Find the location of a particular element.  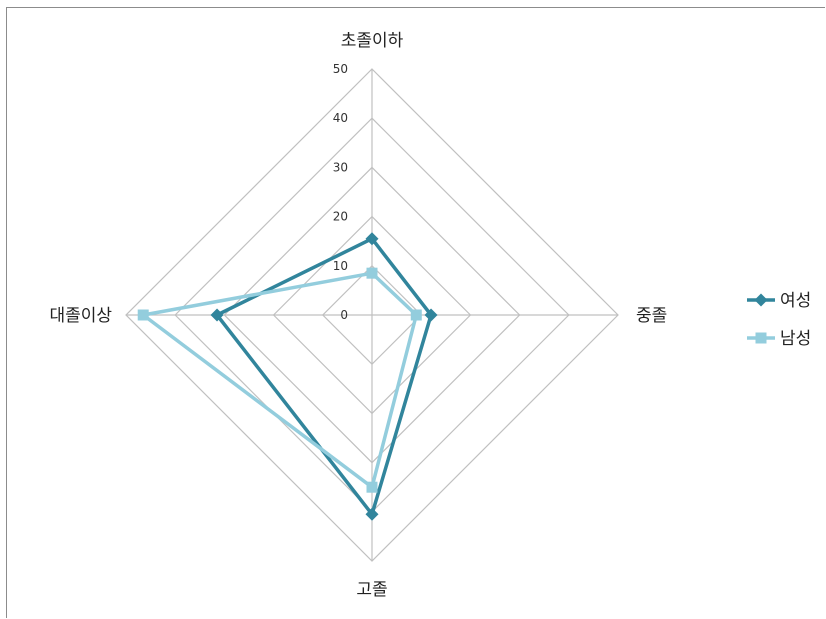

tick-label: 20 is located at coordinates (340, 217).